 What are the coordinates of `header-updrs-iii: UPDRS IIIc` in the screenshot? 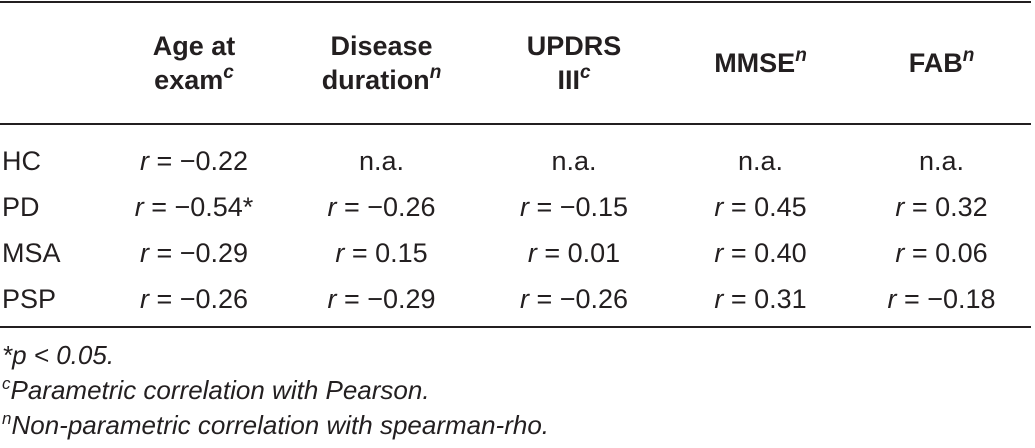 It's located at (574, 63).